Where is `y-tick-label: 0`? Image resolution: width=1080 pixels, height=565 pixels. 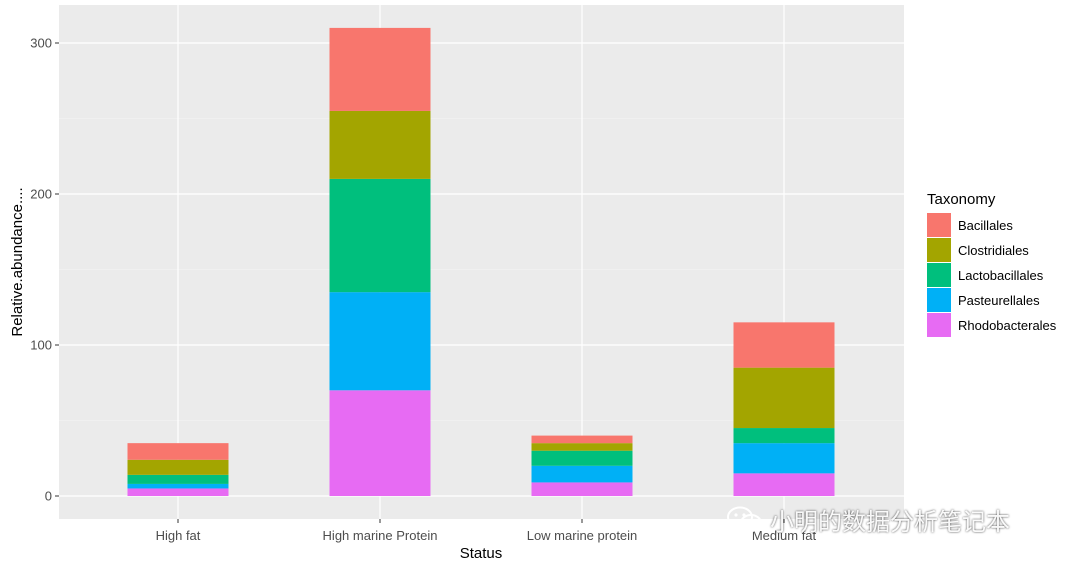
y-tick-label: 0 is located at coordinates (48, 496).